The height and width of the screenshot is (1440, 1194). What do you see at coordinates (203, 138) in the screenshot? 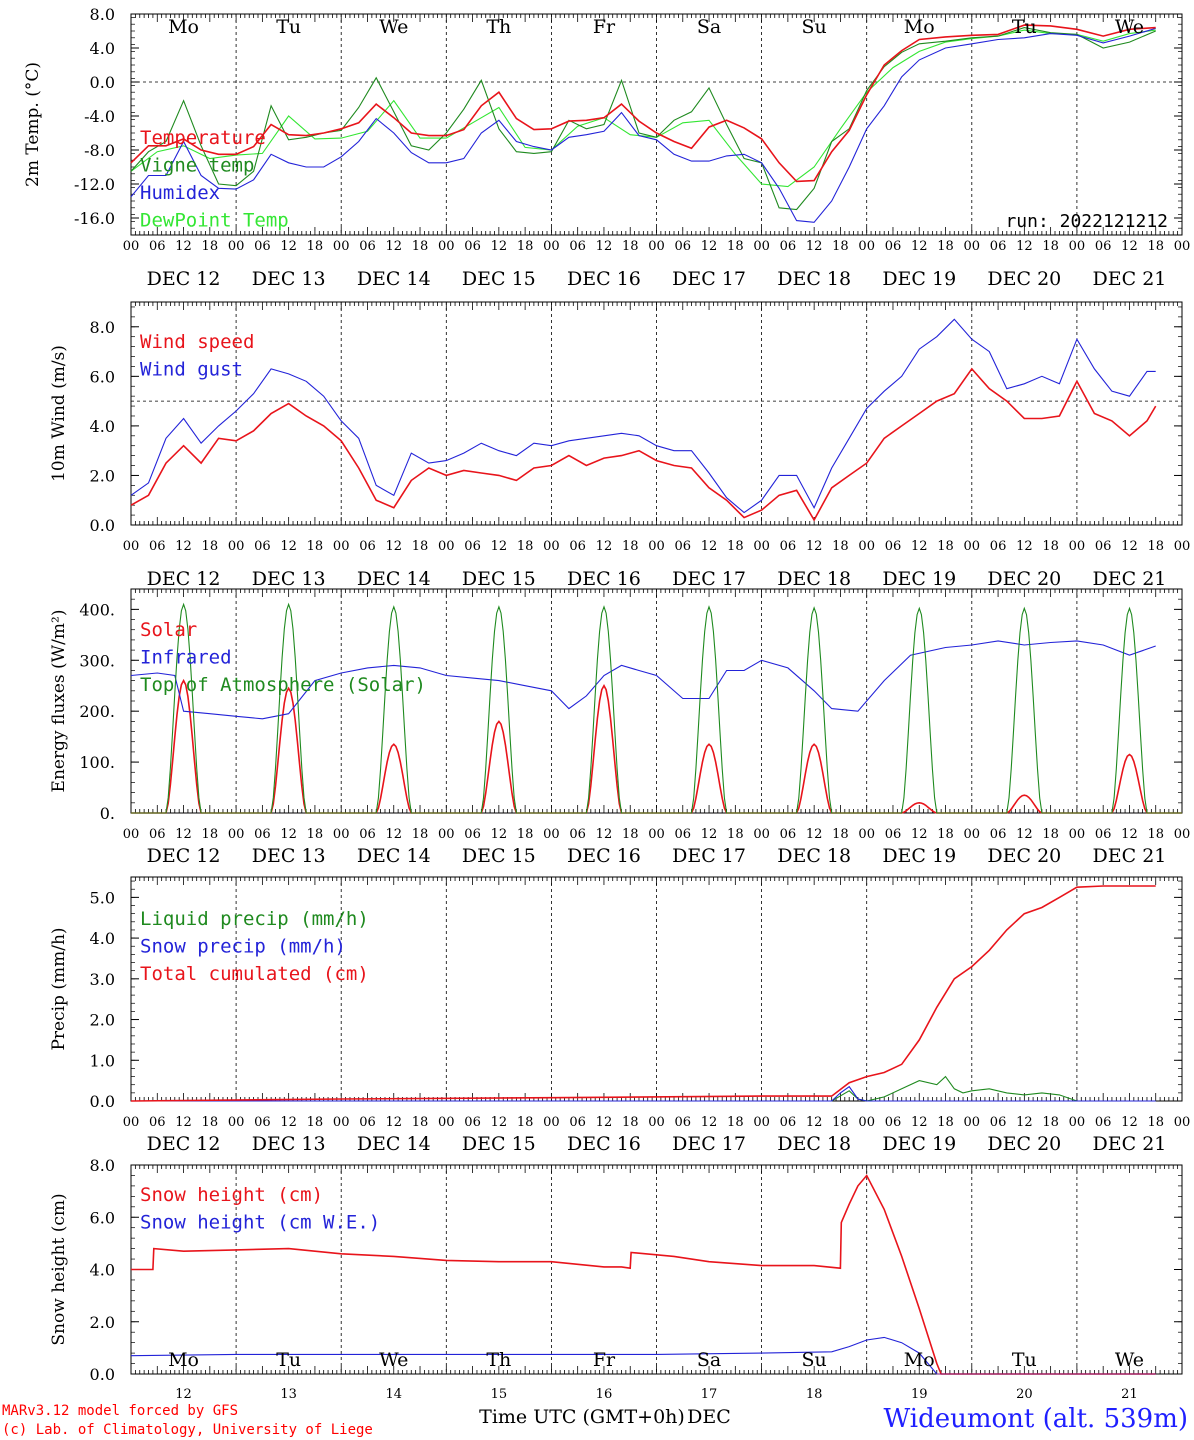
I see `legend-entry: Temperature` at bounding box center [203, 138].